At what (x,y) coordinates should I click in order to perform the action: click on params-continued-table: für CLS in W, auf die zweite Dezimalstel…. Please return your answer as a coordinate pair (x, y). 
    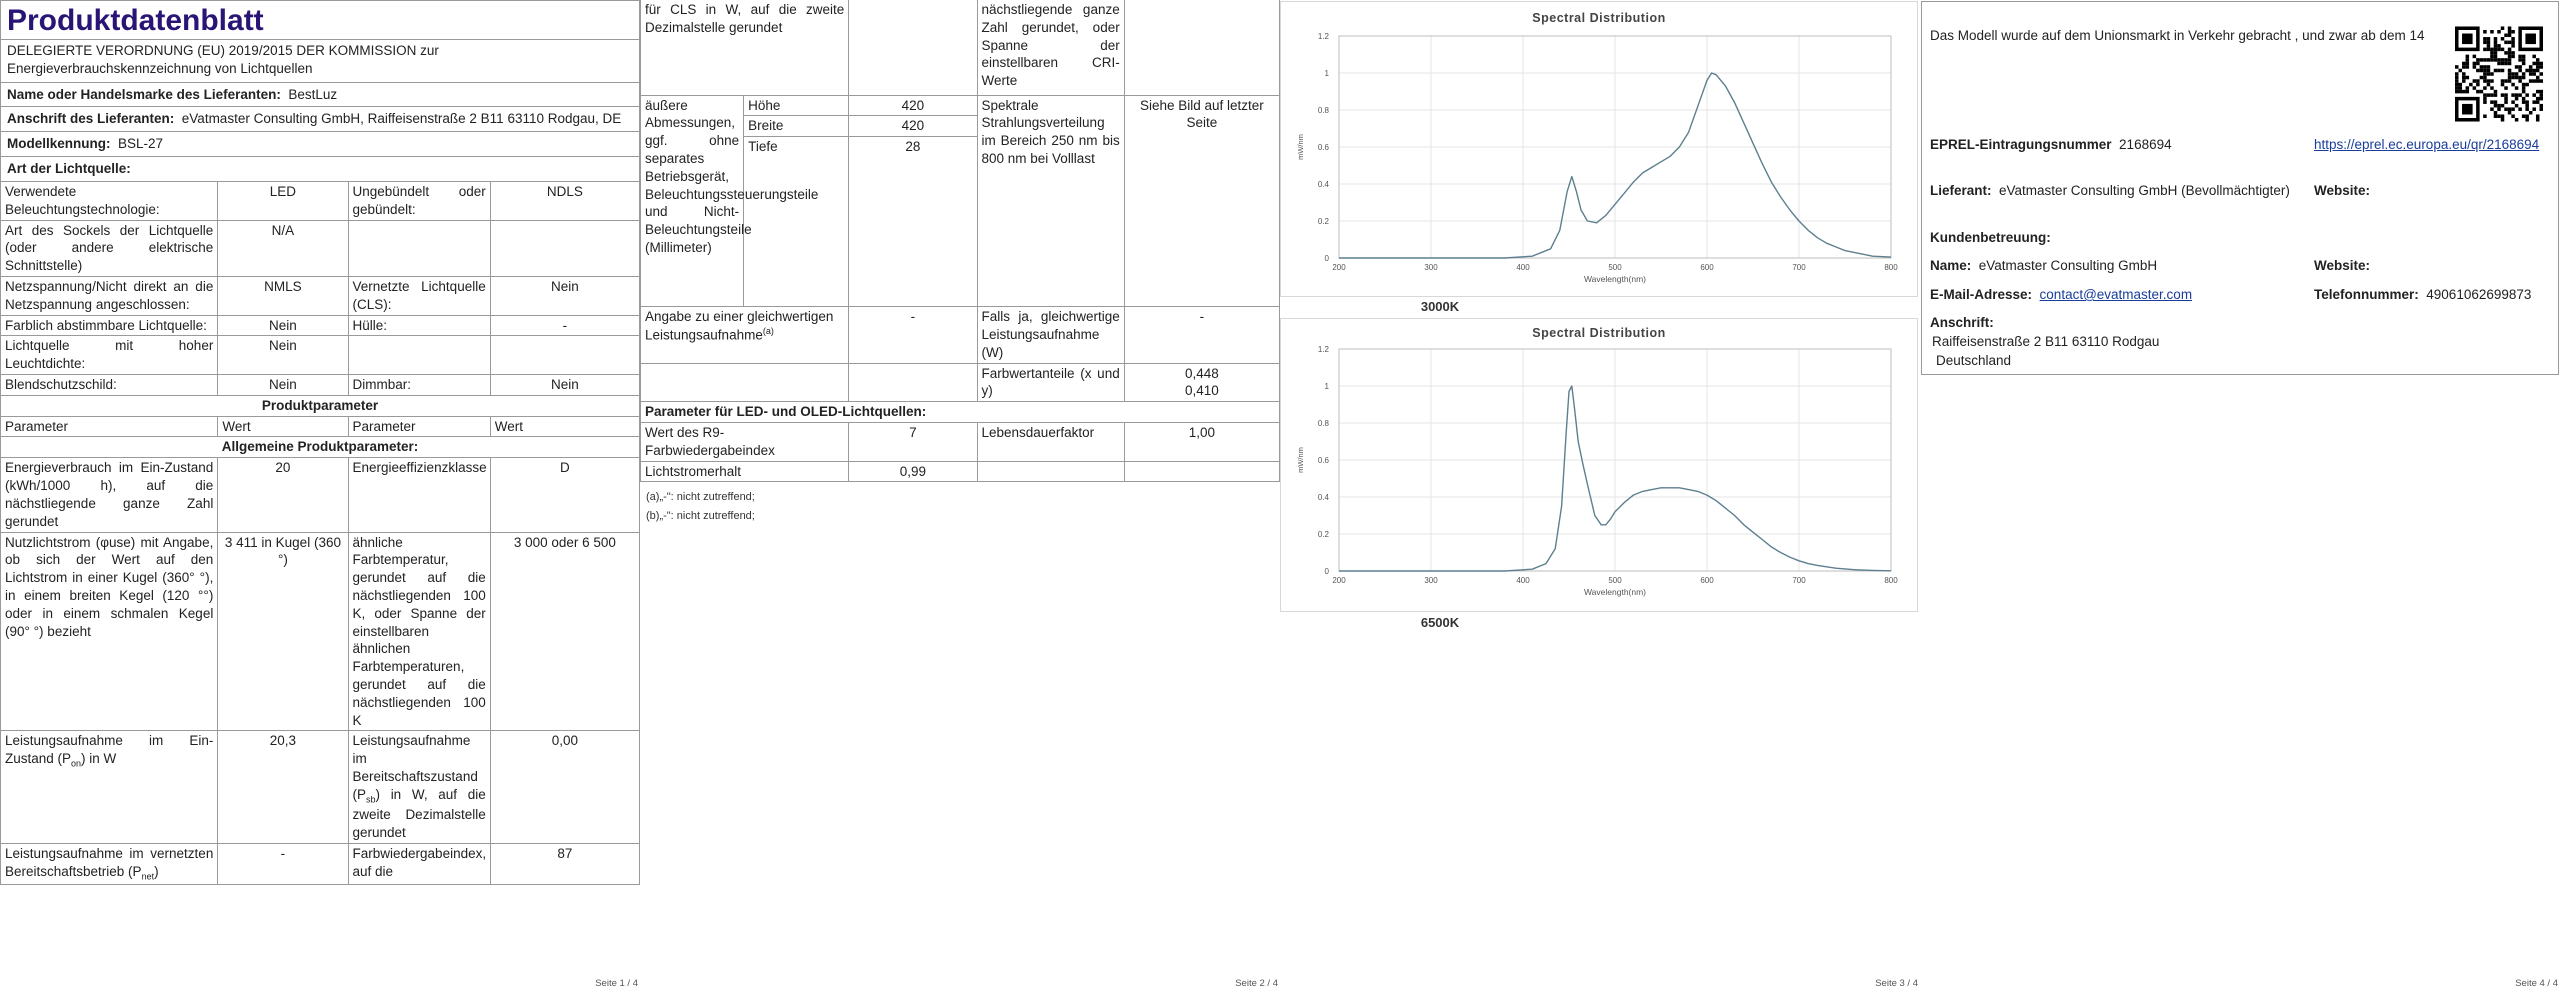
    Looking at the image, I should click on (960, 241).